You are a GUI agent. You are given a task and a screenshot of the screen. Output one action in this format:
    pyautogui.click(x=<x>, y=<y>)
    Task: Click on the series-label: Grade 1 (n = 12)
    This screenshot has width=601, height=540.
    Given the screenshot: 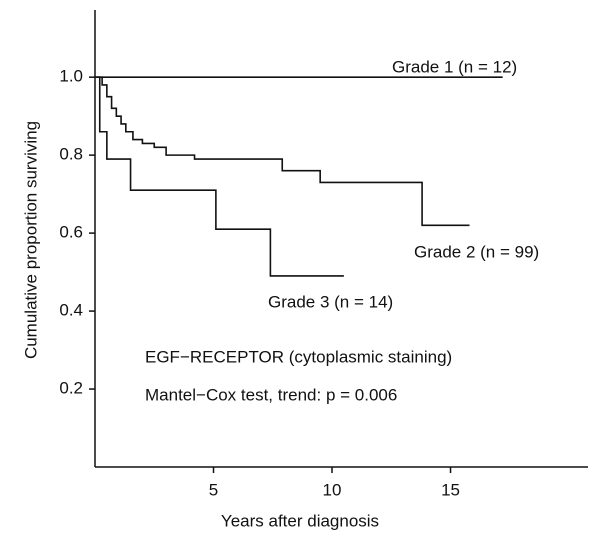 What is the action you would take?
    pyautogui.click(x=454, y=66)
    